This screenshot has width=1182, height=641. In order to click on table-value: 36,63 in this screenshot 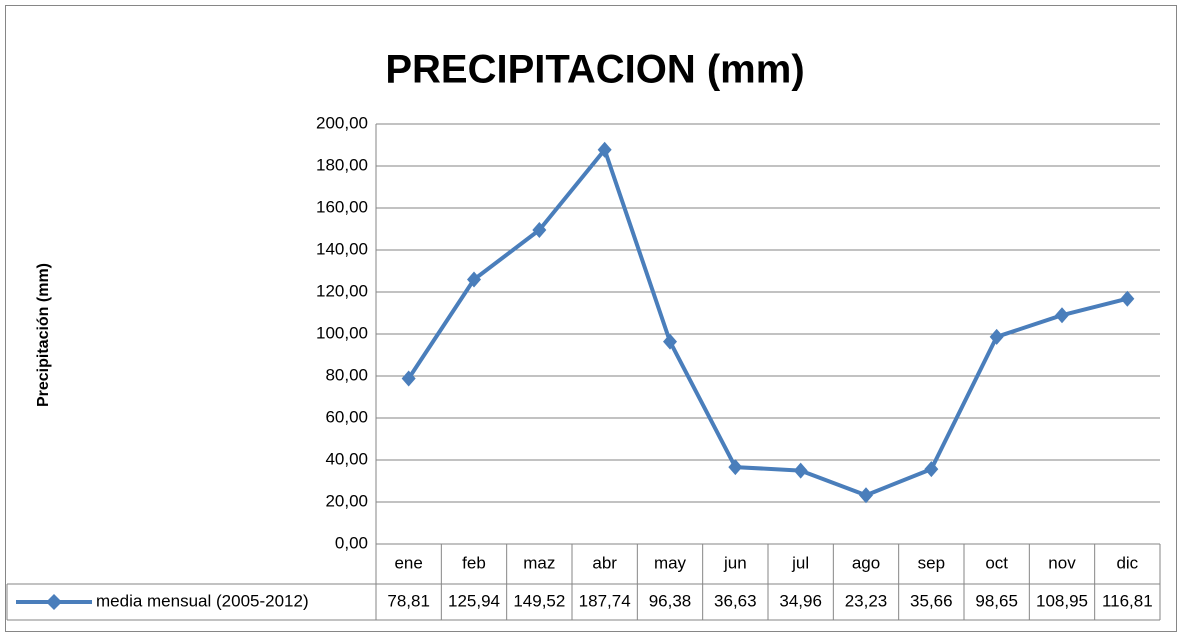, I will do `click(735, 600)`.